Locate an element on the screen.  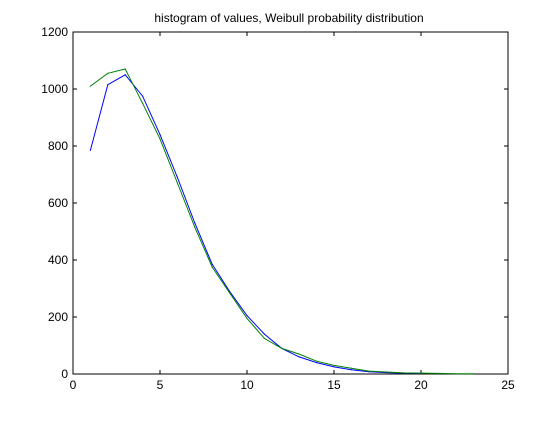
x-tick-label: 0 is located at coordinates (73, 385).